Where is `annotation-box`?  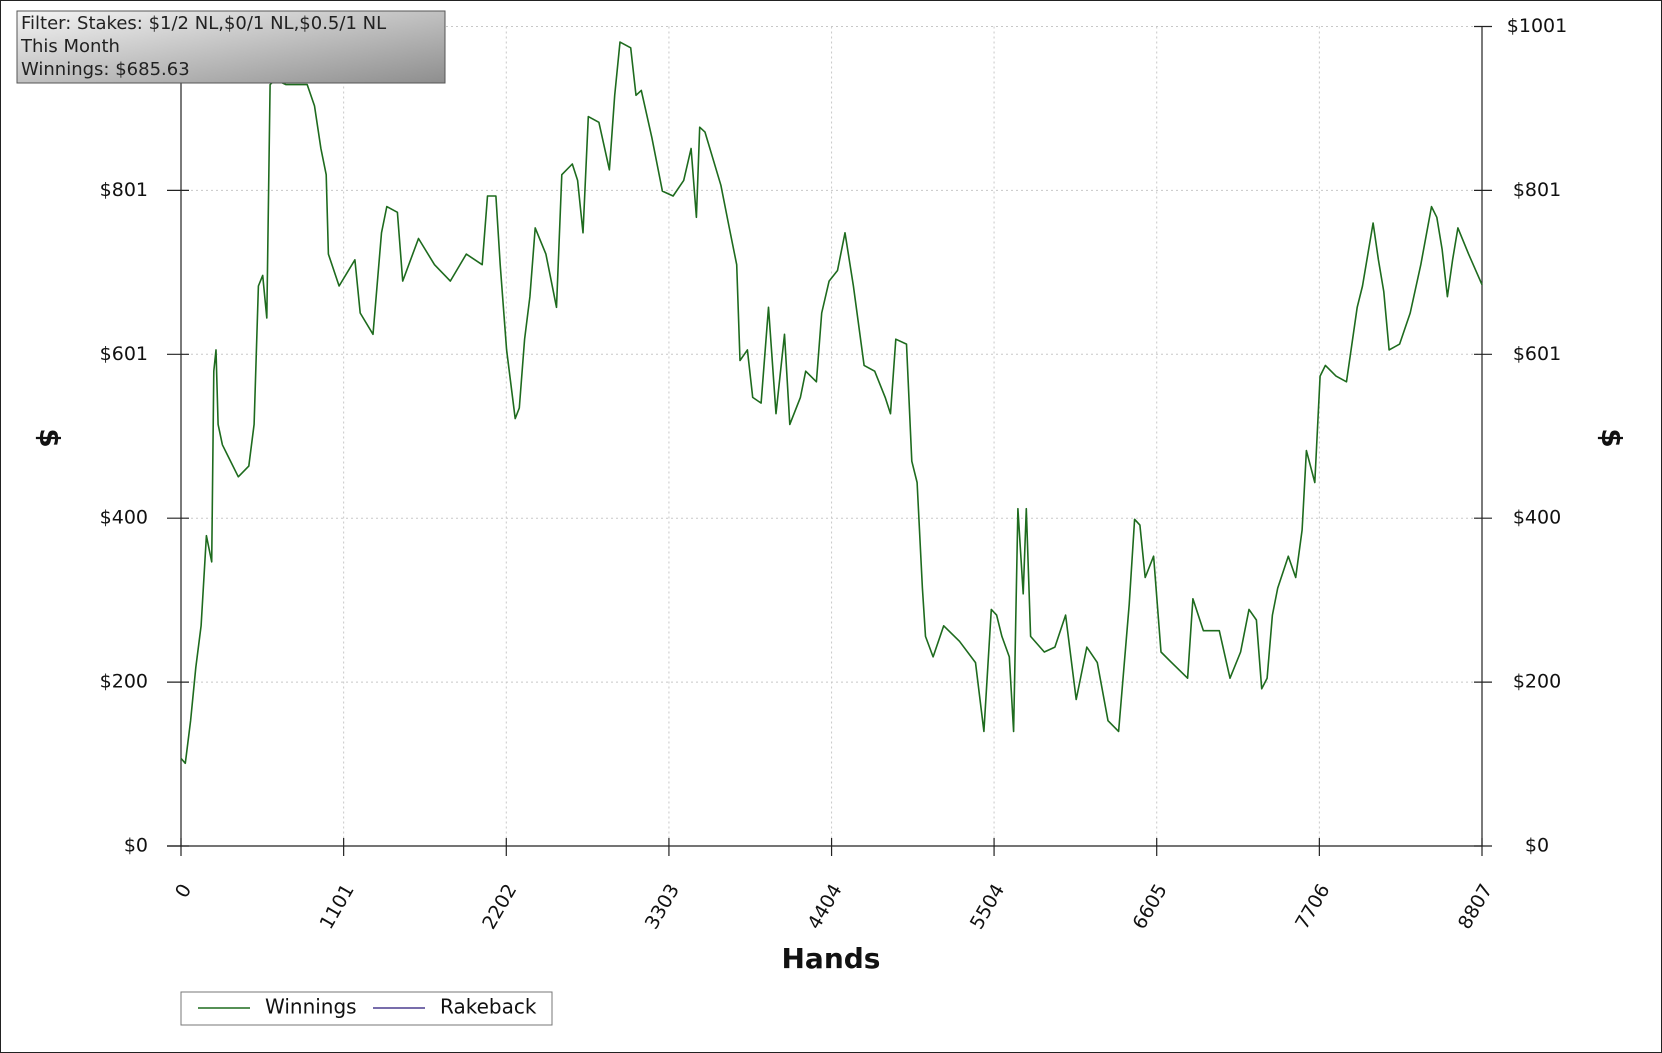 annotation-box is located at coordinates (231, 47).